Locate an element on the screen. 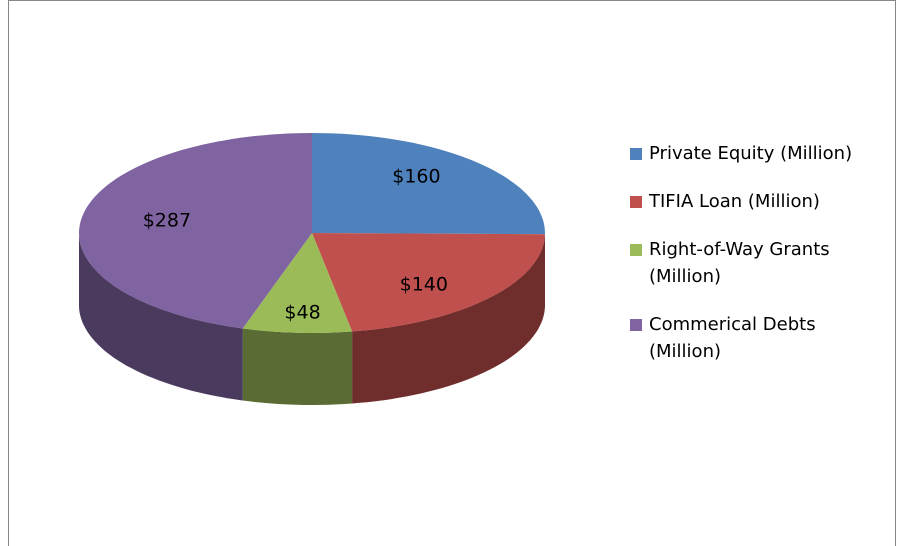 The height and width of the screenshot is (546, 899). legend-label: Right-of-Way Grants (Million) is located at coordinates (739, 263).